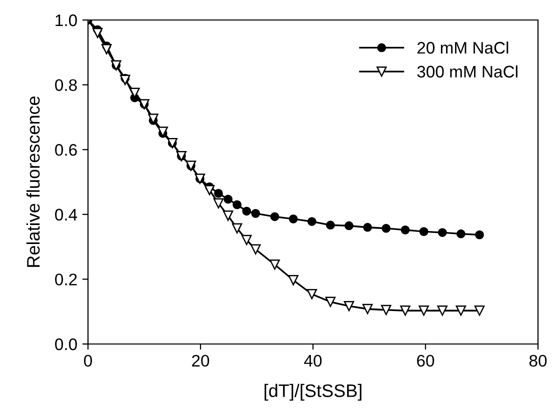 The image size is (555, 415). I want to click on y-tick-label: 0.6, so click(66, 150).